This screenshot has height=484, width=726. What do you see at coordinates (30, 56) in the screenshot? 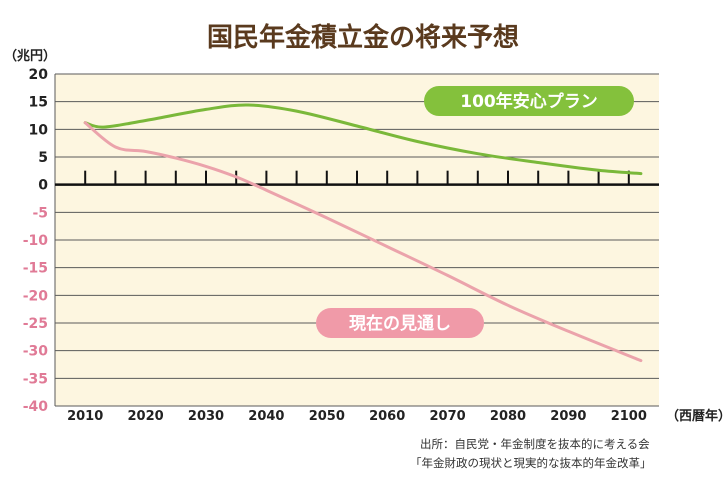
I see `y-axis-unit: （兆円）` at bounding box center [30, 56].